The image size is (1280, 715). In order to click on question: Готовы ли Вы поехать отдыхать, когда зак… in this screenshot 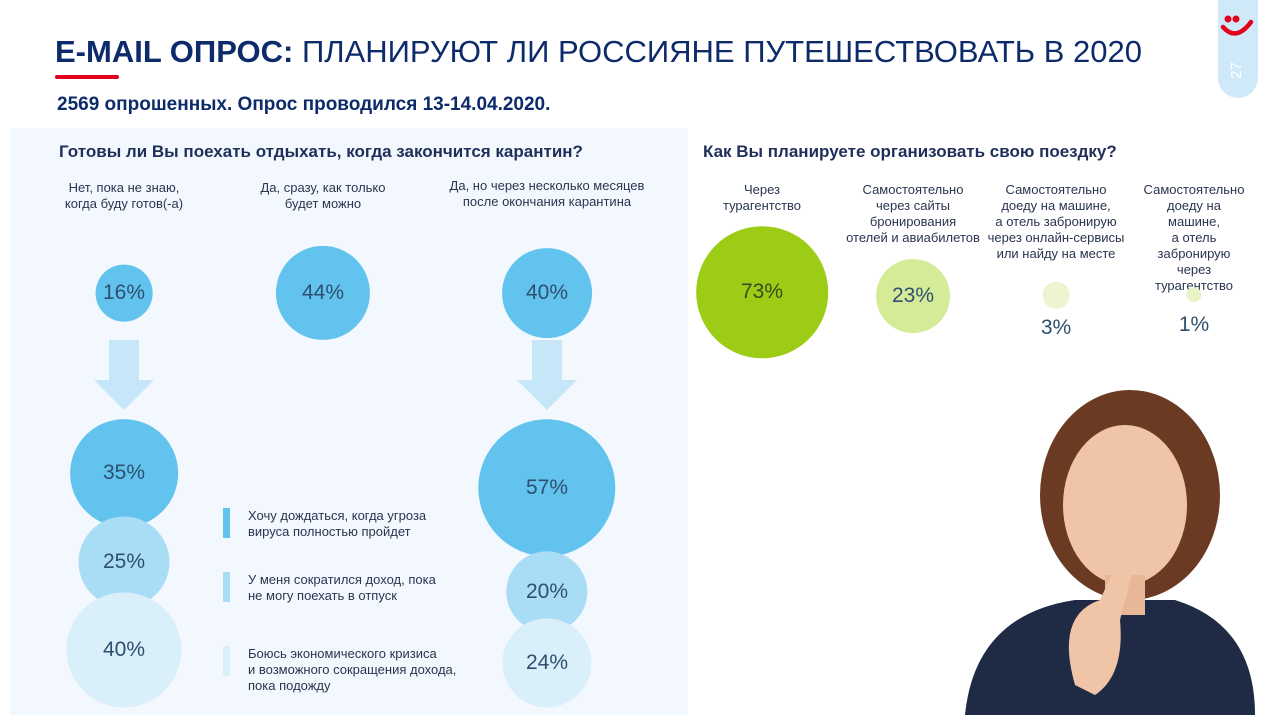, I will do `click(321, 151)`.